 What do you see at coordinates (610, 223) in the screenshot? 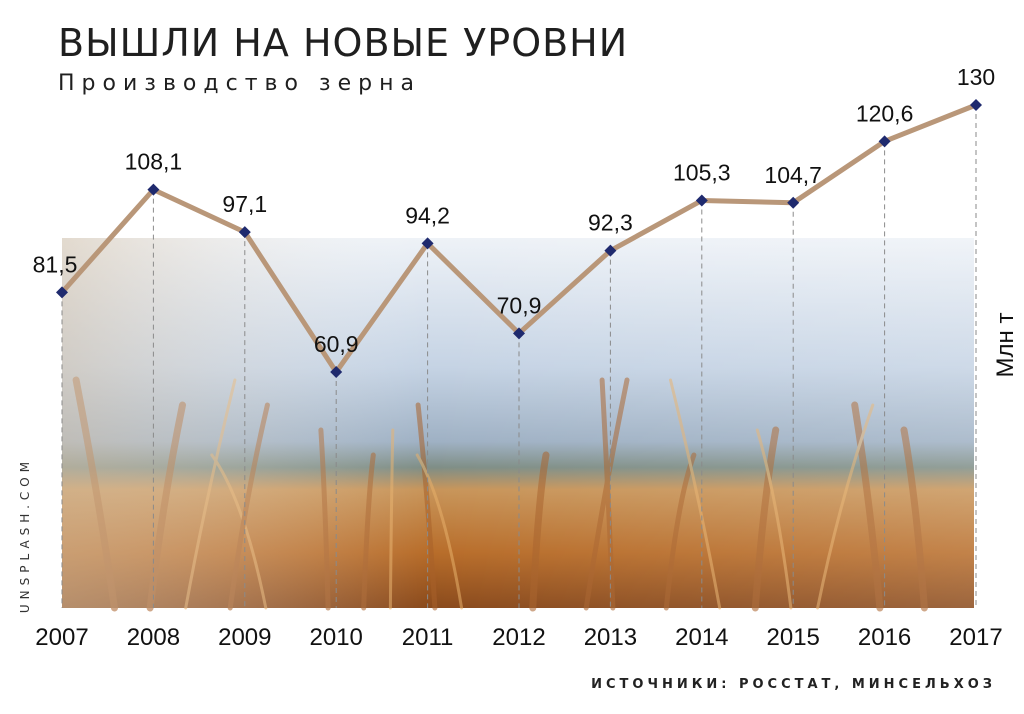
I see `value-label-2013: 92,3` at bounding box center [610, 223].